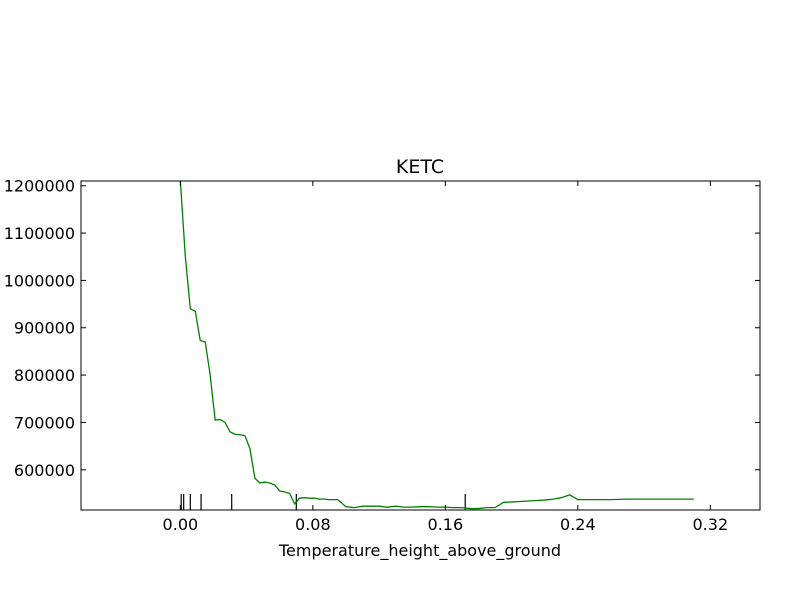 The height and width of the screenshot is (600, 800). I want to click on y-tick-label: 1100000, so click(39, 233).